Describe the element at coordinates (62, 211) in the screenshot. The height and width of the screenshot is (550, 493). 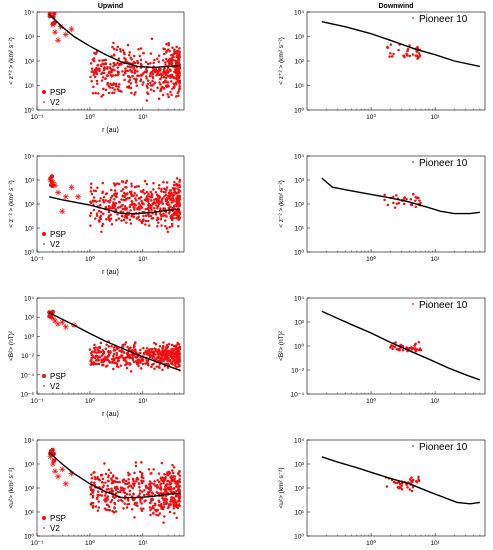
I see `v2-point` at that location.